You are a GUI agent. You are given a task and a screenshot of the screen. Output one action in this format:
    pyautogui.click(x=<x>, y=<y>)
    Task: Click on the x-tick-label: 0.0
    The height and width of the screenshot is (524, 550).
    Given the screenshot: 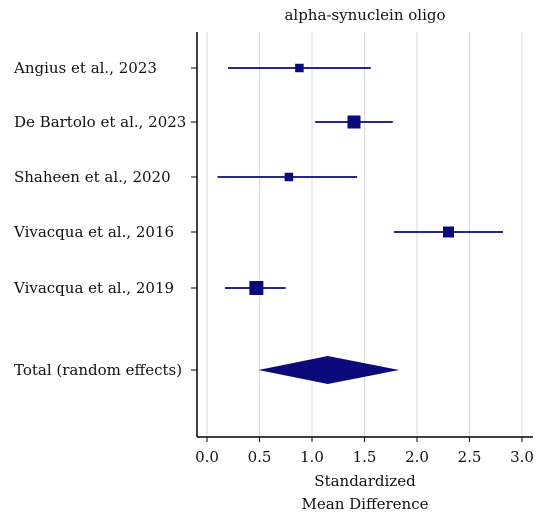 What is the action you would take?
    pyautogui.click(x=207, y=457)
    